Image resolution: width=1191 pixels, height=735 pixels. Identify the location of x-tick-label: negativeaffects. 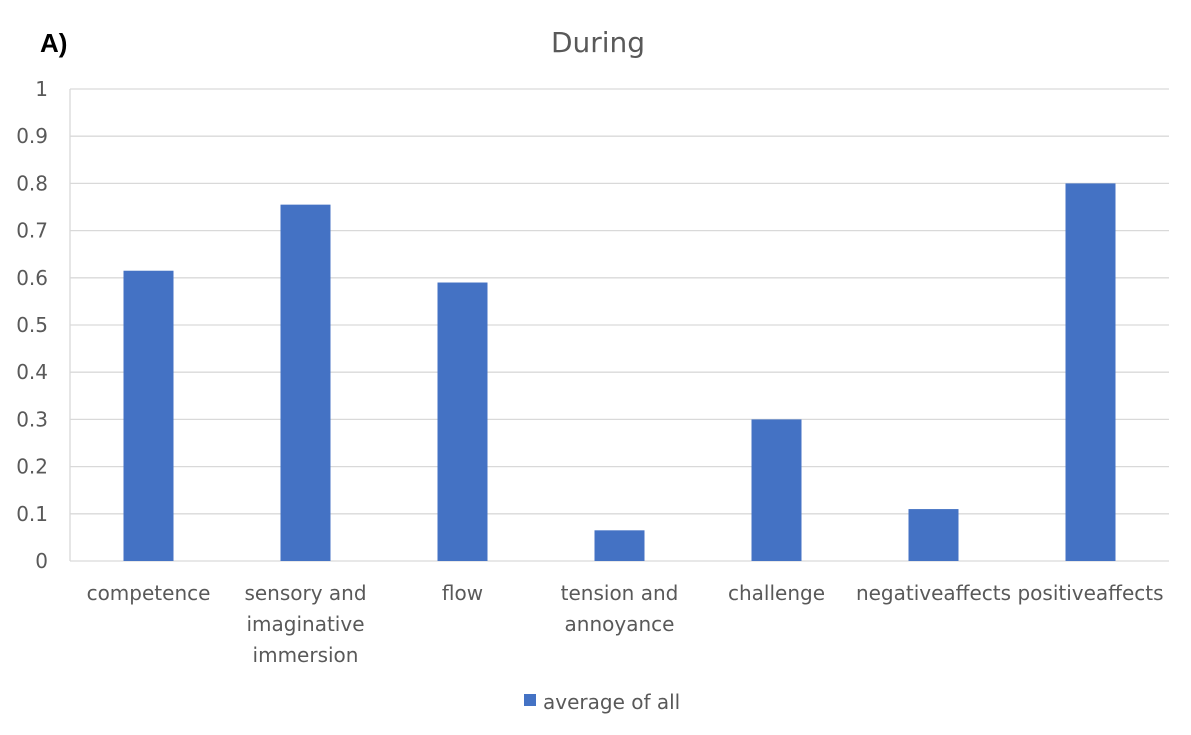
(933, 593).